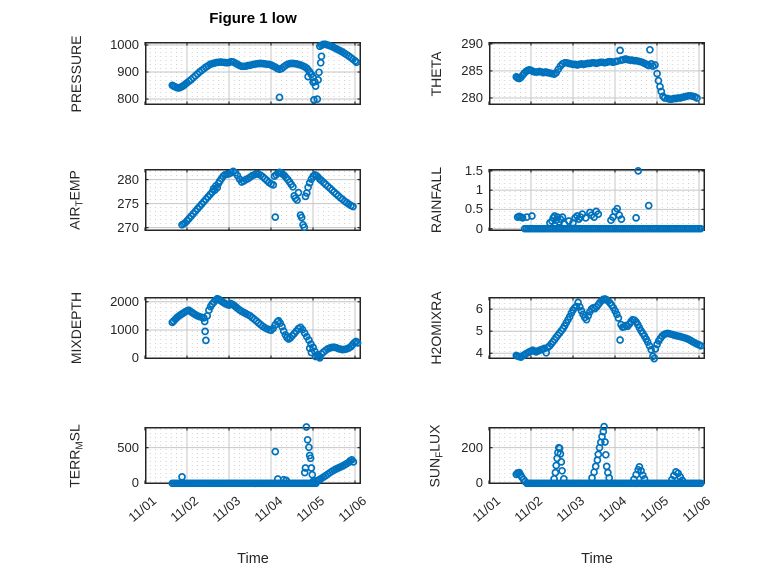  I want to click on scatter-series-terrmsl, so click(263, 455).